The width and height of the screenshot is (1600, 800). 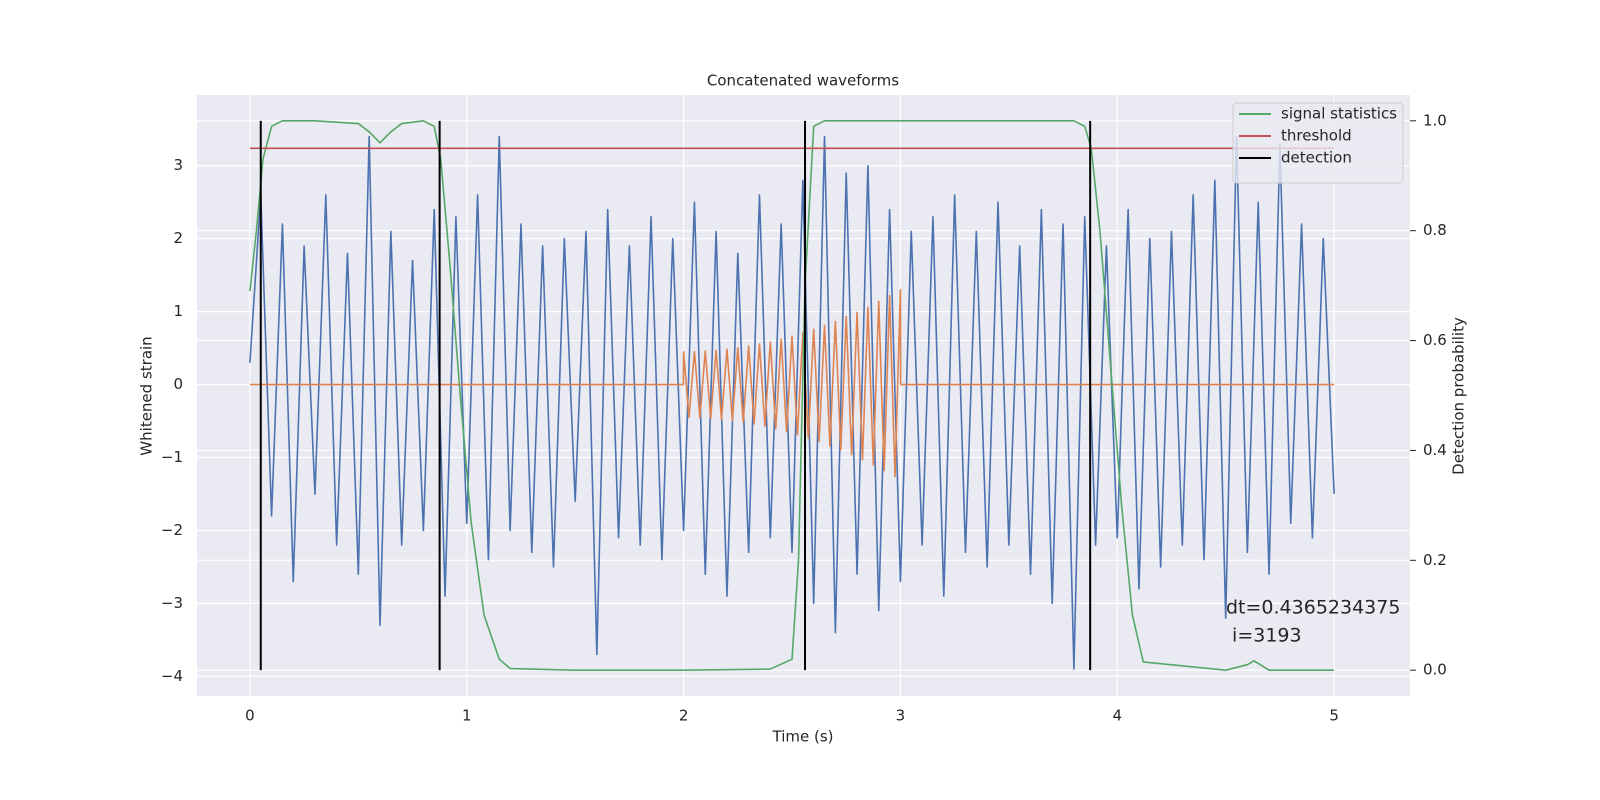 What do you see at coordinates (1316, 158) in the screenshot?
I see `legend-label: detection` at bounding box center [1316, 158].